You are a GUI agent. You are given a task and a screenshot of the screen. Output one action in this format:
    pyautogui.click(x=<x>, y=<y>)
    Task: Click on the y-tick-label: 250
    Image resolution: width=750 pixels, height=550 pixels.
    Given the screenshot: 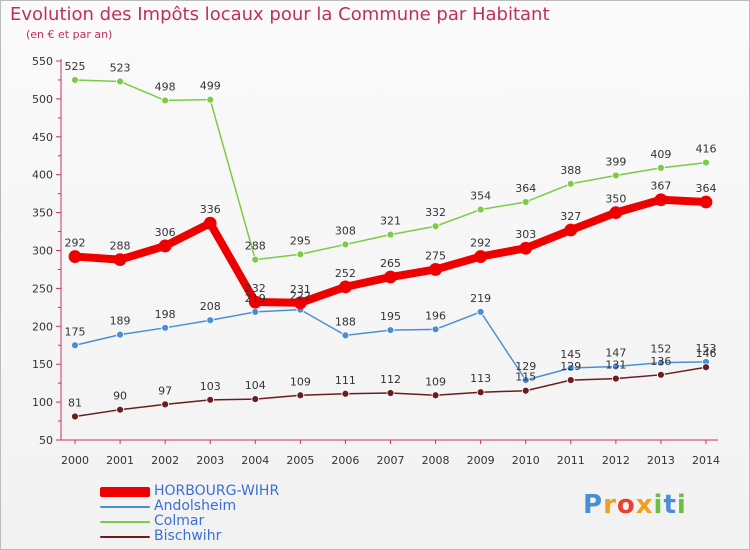 What is the action you would take?
    pyautogui.click(x=42, y=288)
    